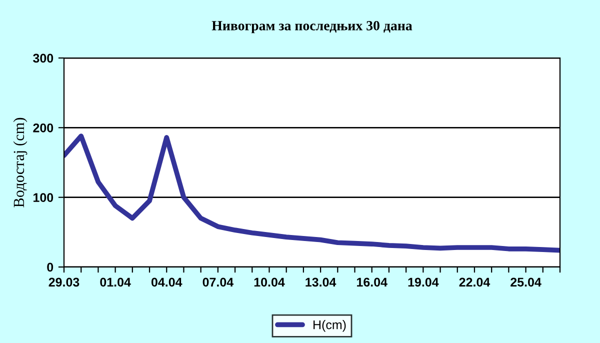 Image resolution: width=600 pixels, height=343 pixels. I want to click on x-tick-label: 19.04, so click(423, 282).